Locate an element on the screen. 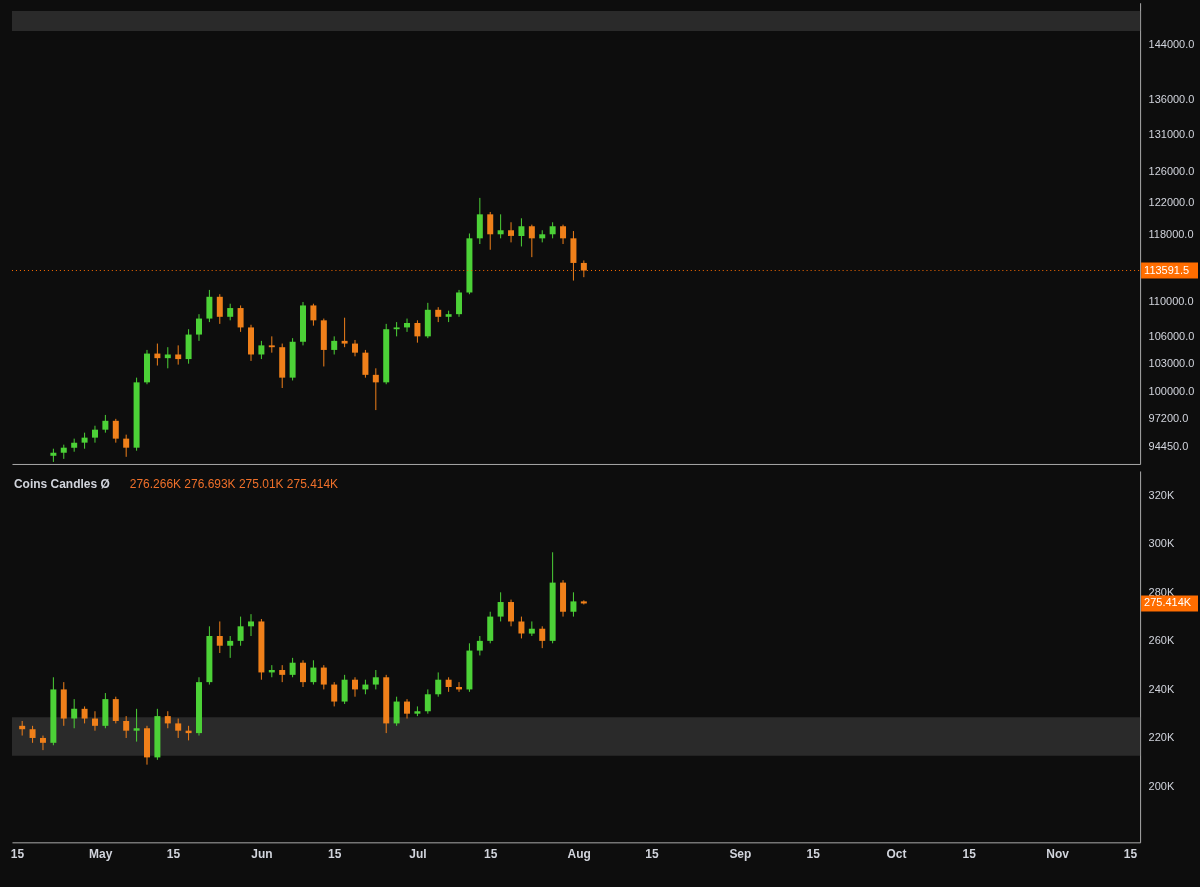 The image size is (1200, 887). y-tick-label: 103000.0 is located at coordinates (1171, 363).